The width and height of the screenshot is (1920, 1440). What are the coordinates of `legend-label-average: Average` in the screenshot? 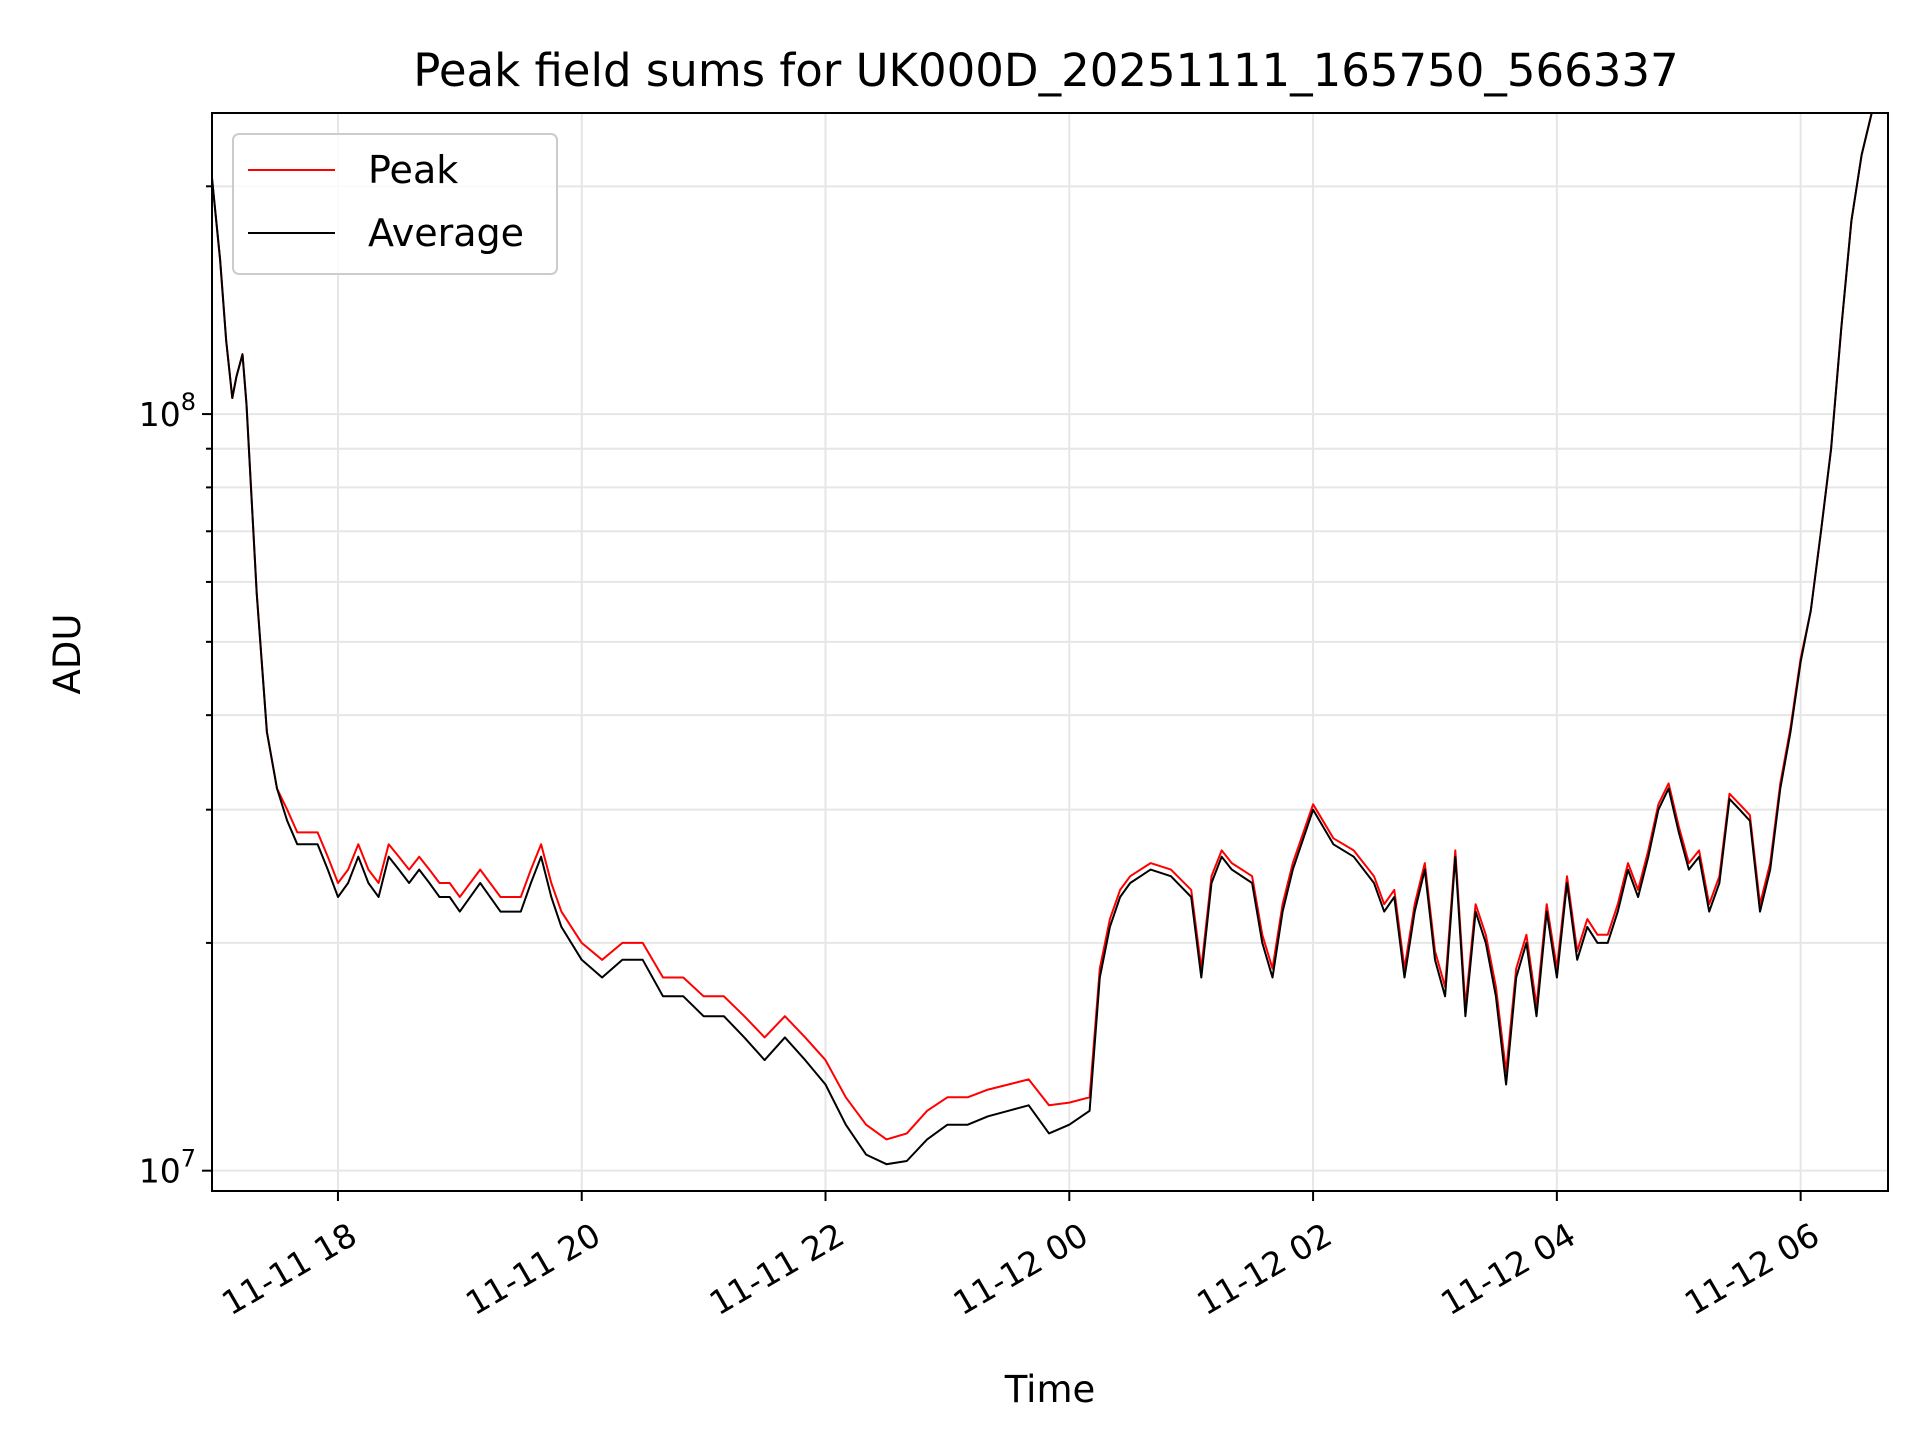 It's located at (446, 233).